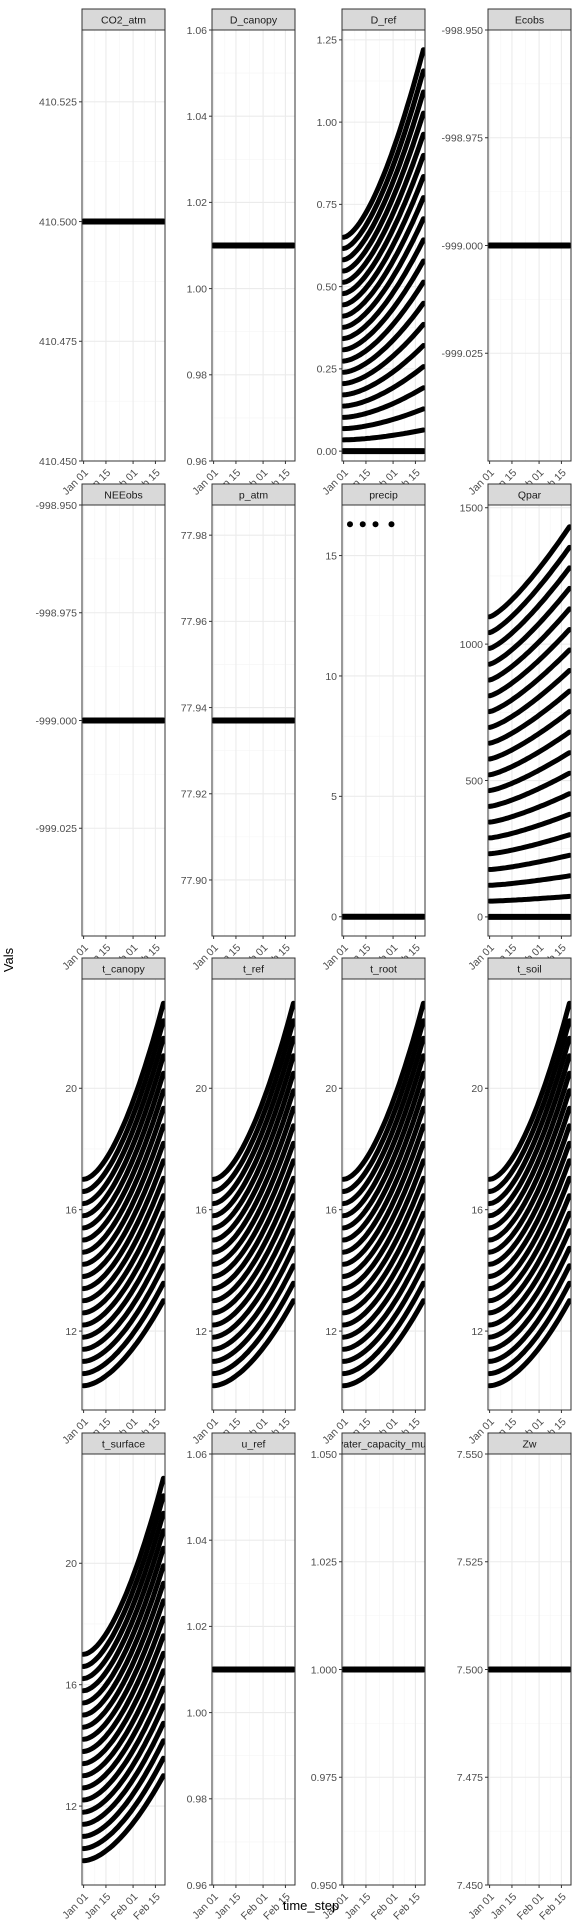  I want to click on y-tick-label: 77.92, so click(194, 795).